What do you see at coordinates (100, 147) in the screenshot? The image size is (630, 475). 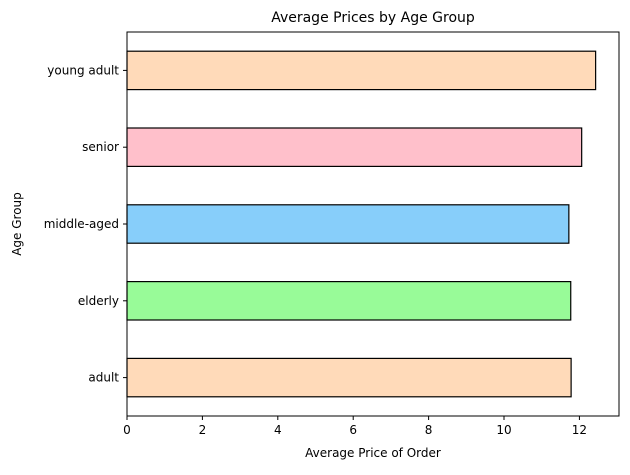 I see `y-tick-label: senior` at bounding box center [100, 147].